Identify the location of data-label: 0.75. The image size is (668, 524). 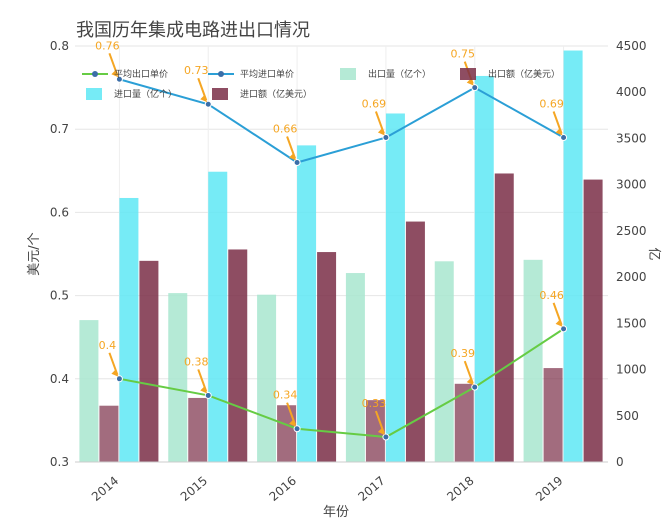
(463, 54).